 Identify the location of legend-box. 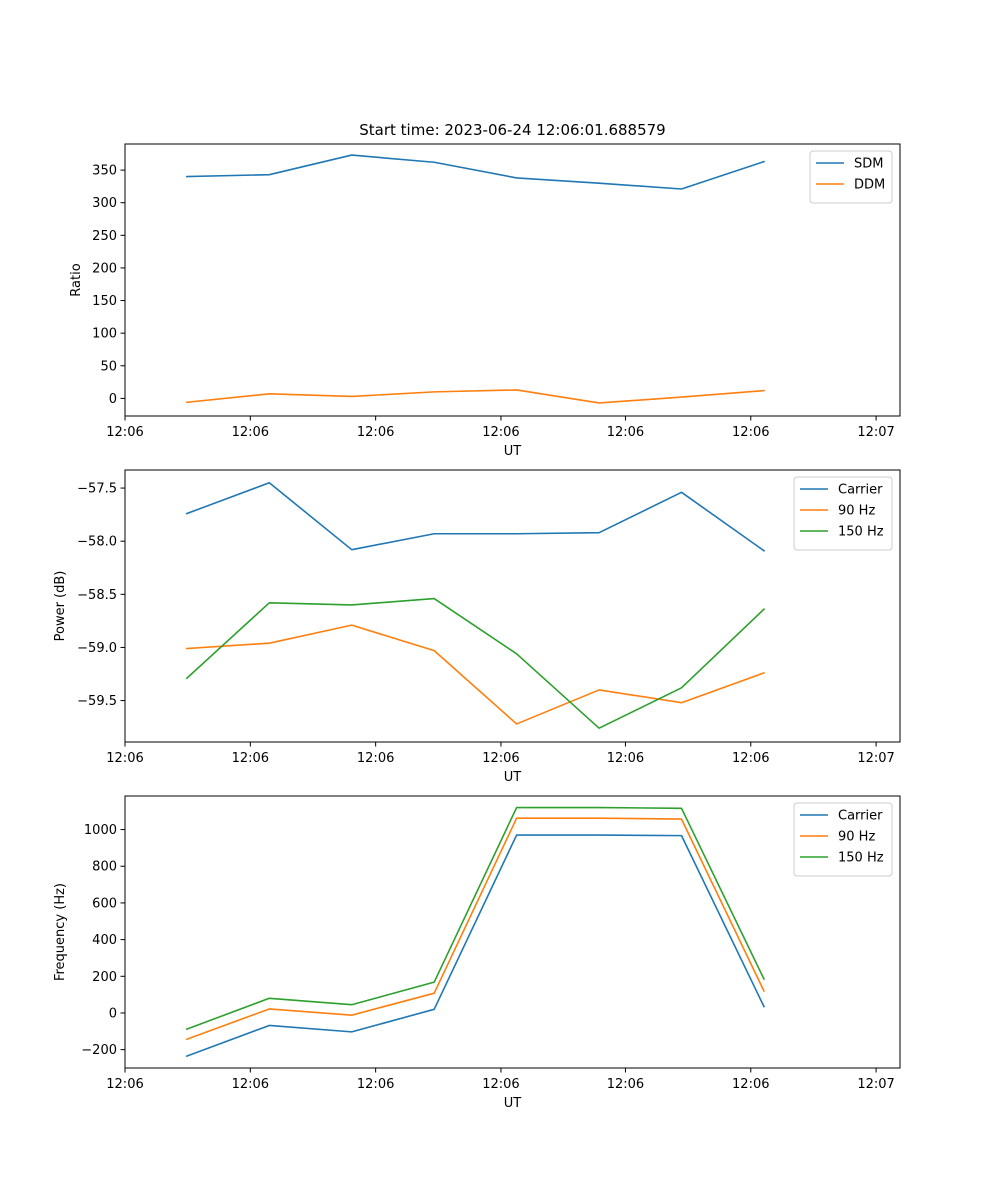
(851, 177).